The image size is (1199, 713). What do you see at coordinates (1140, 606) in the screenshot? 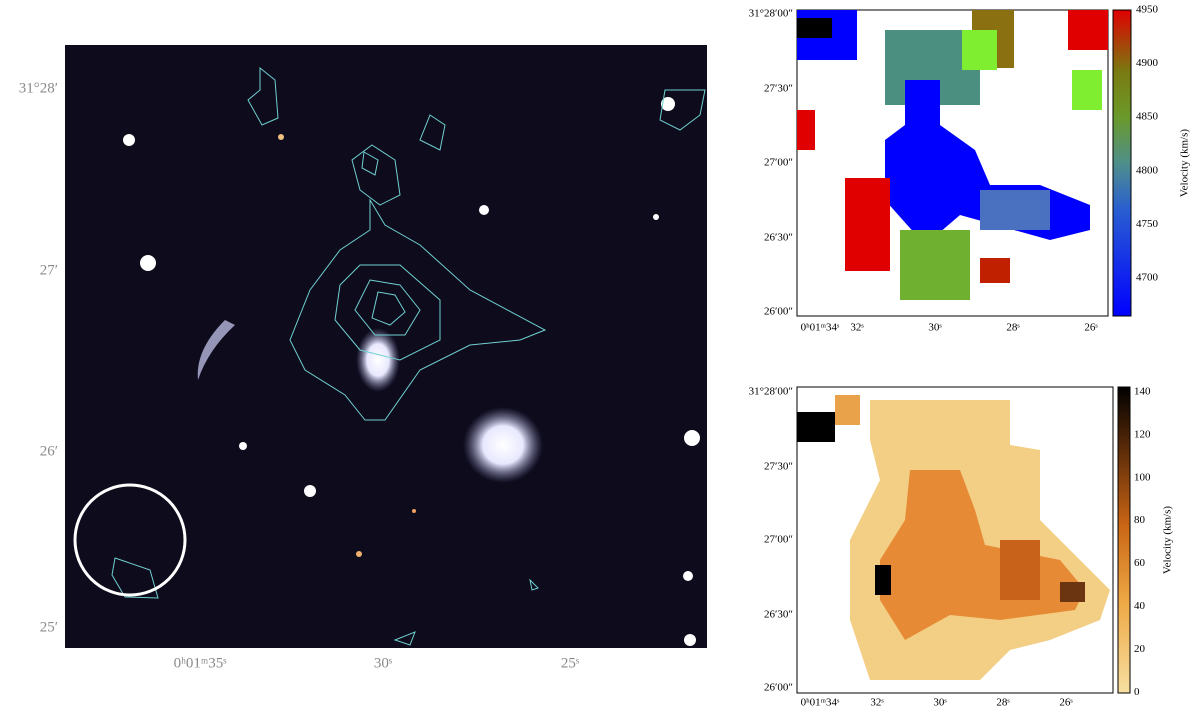
I see `colorbar-tick-label: 40` at bounding box center [1140, 606].